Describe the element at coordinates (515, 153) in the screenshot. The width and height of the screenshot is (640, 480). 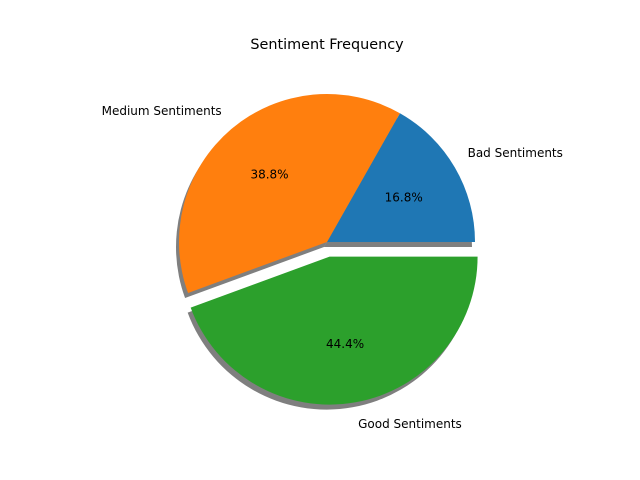
I see `slice-label-bad-sentiments: Bad Sentiments` at that location.